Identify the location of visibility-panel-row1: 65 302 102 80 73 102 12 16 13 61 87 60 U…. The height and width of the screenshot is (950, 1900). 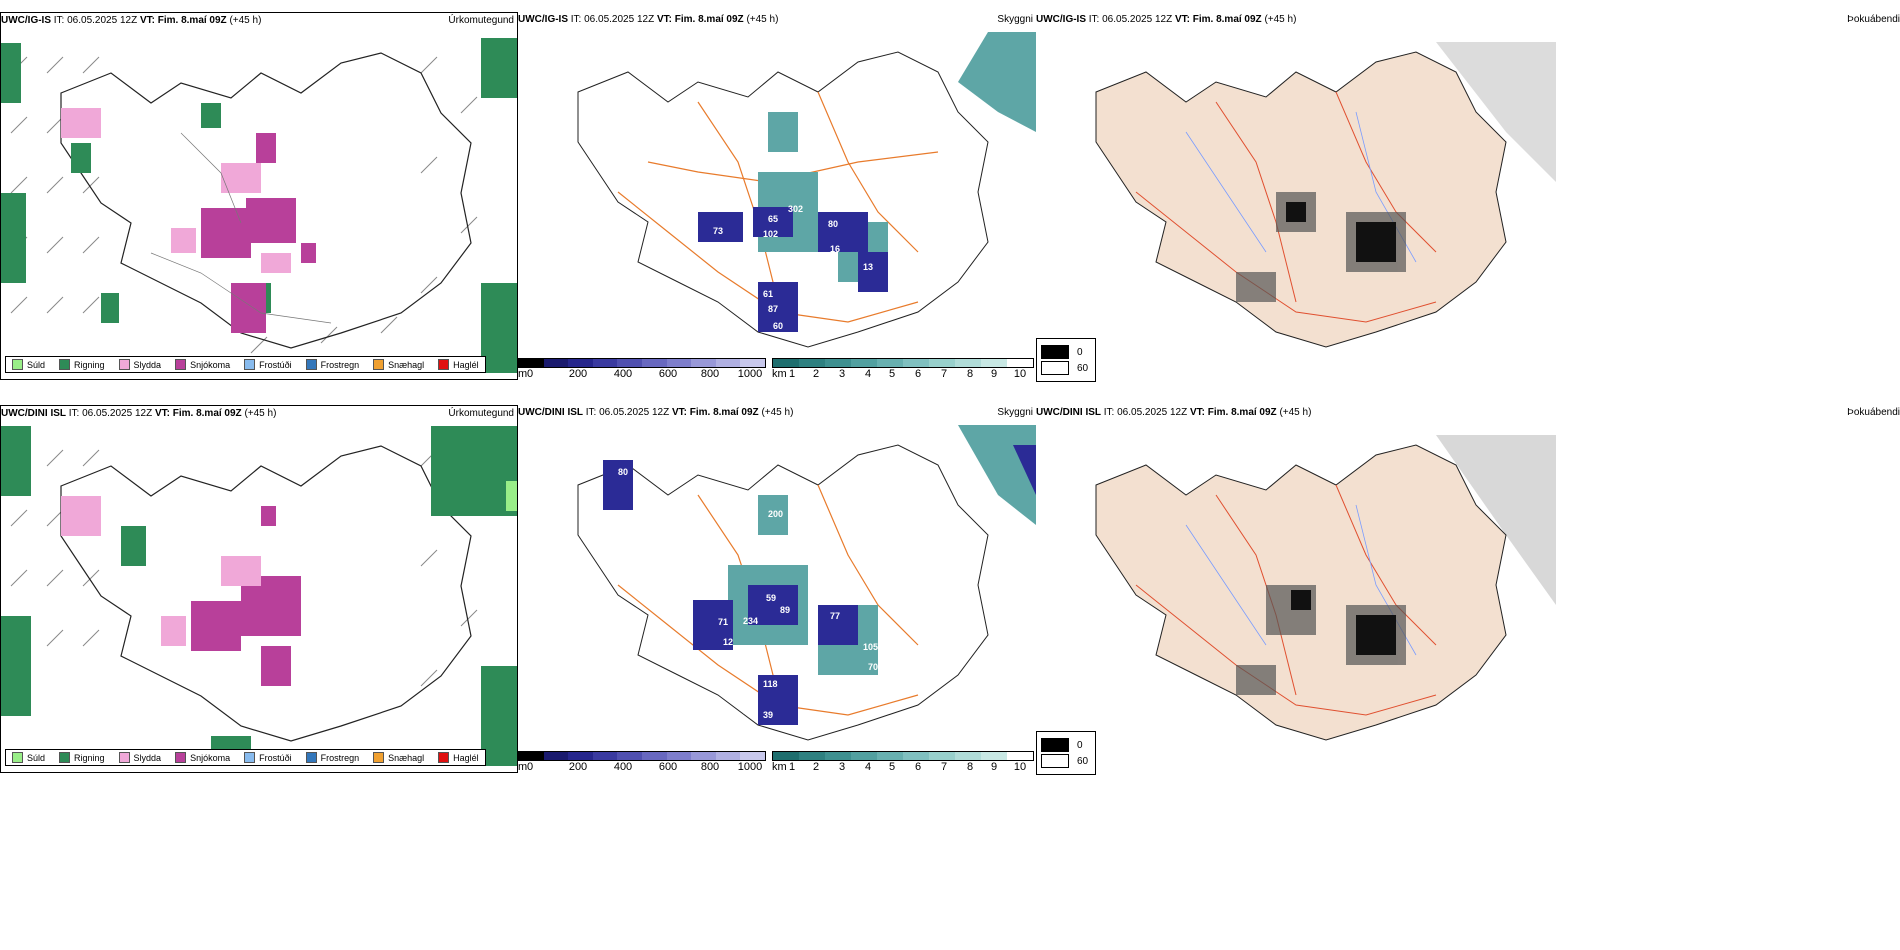
(777, 196).